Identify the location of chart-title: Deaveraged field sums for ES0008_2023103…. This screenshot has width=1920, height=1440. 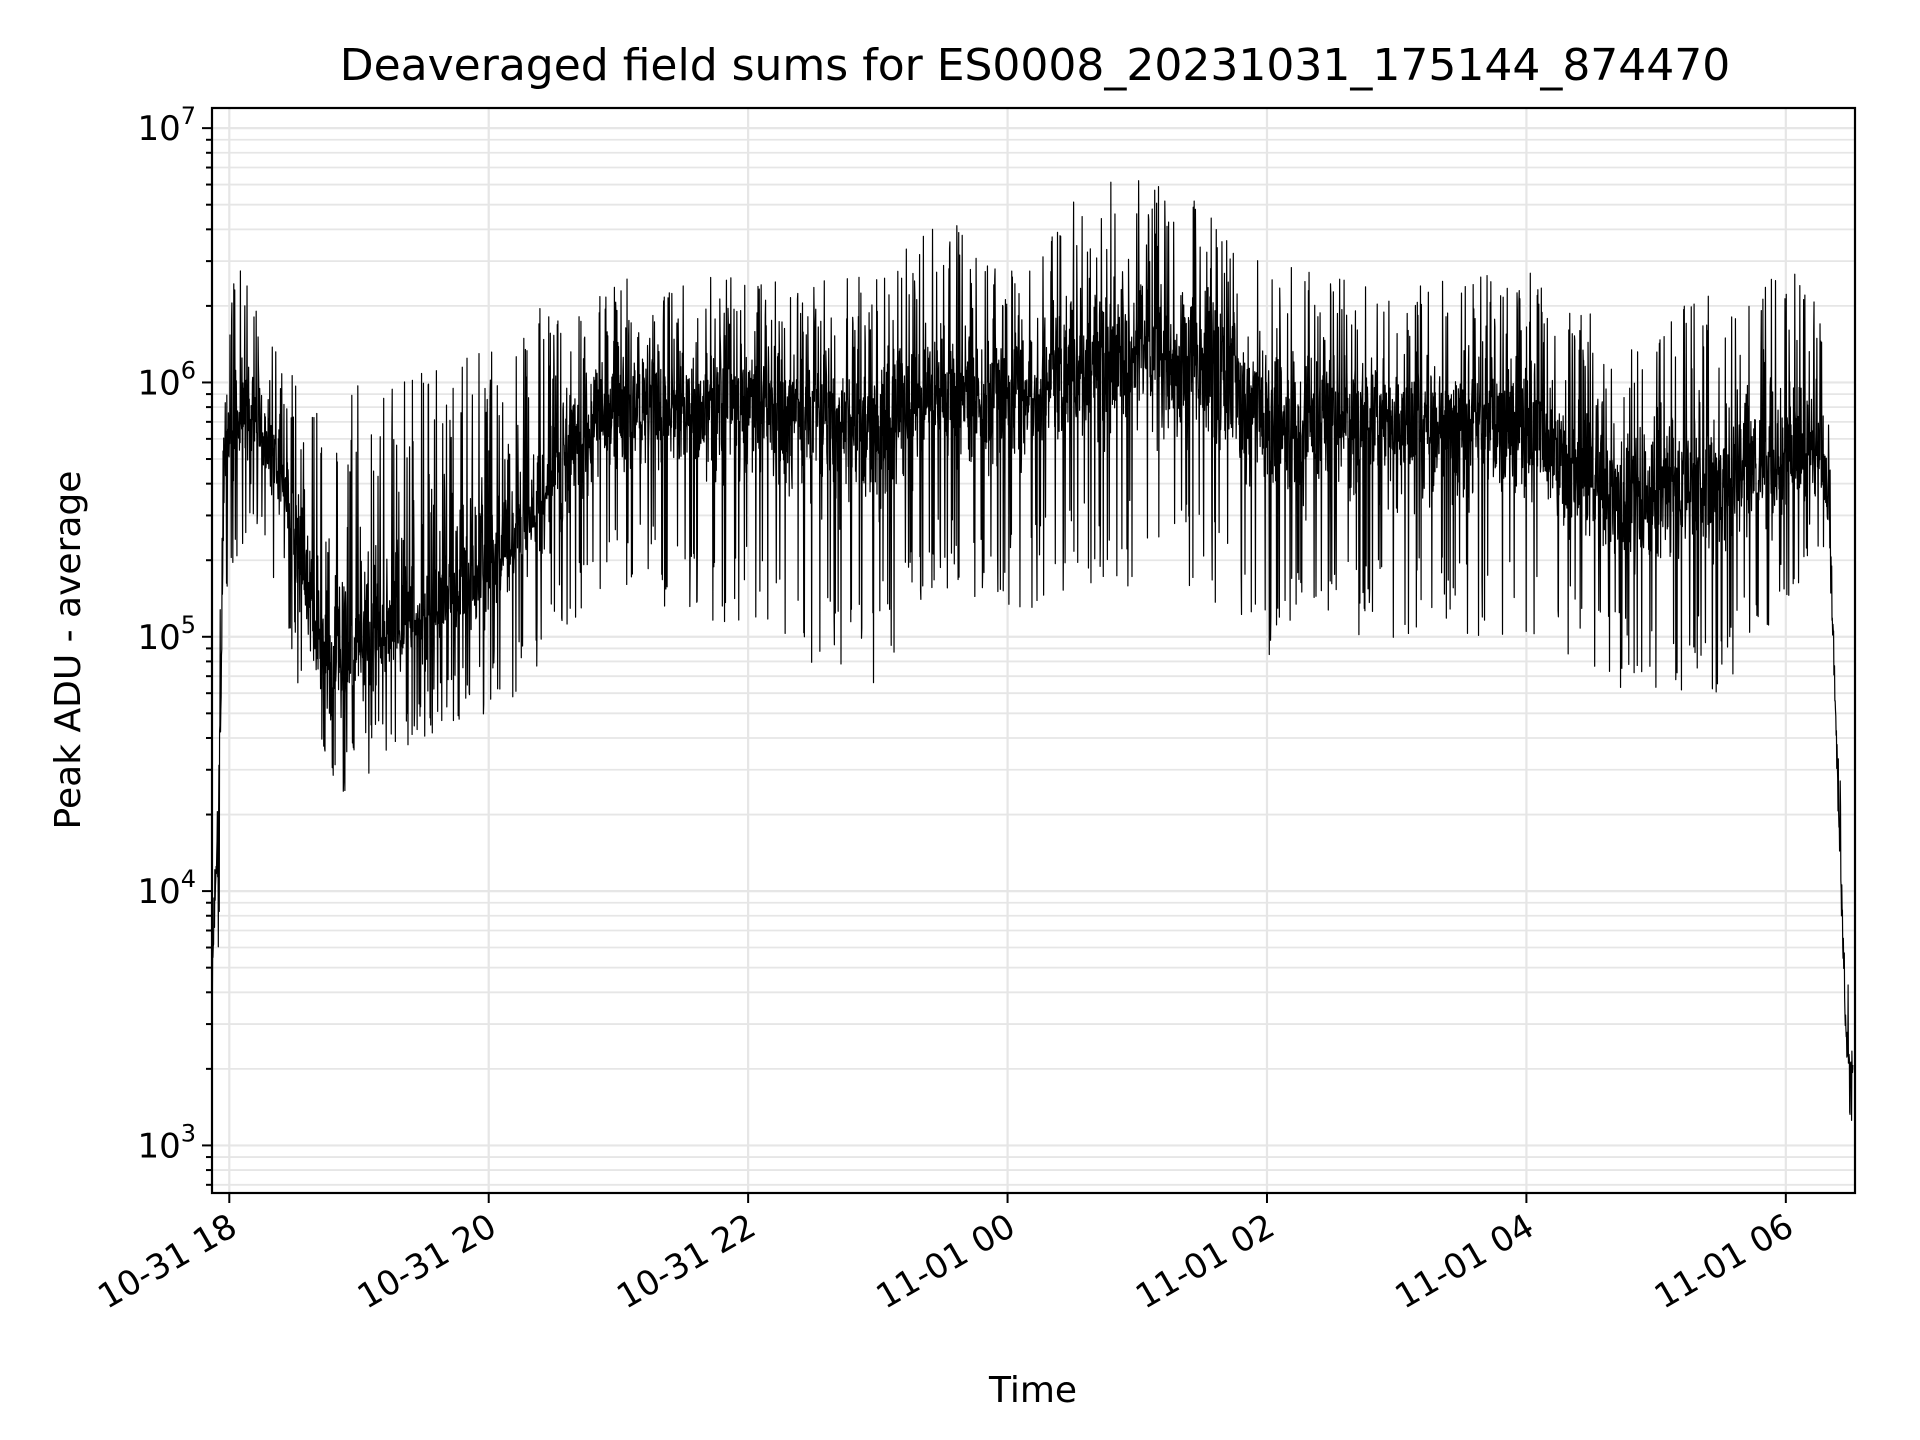
(1035, 65).